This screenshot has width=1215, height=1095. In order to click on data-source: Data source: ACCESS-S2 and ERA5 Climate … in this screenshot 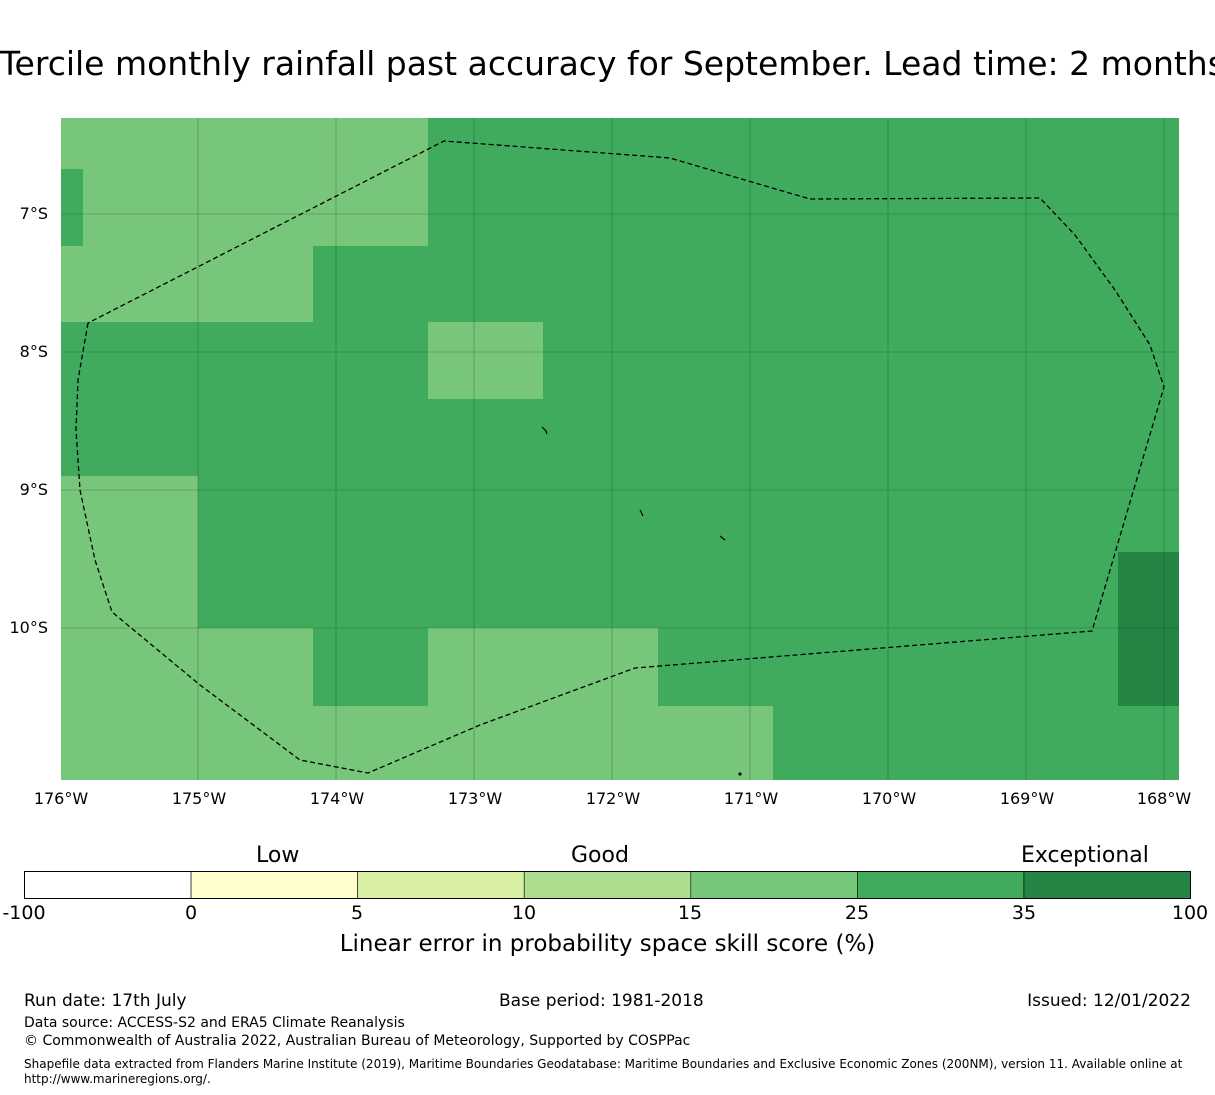, I will do `click(214, 1023)`.